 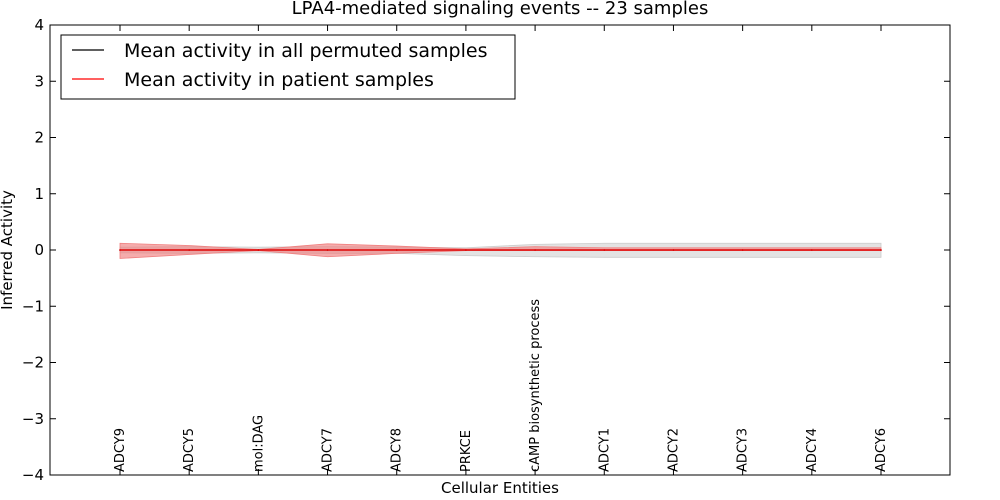 What do you see at coordinates (604, 450) in the screenshot?
I see `x-tick-label: ADCY1` at bounding box center [604, 450].